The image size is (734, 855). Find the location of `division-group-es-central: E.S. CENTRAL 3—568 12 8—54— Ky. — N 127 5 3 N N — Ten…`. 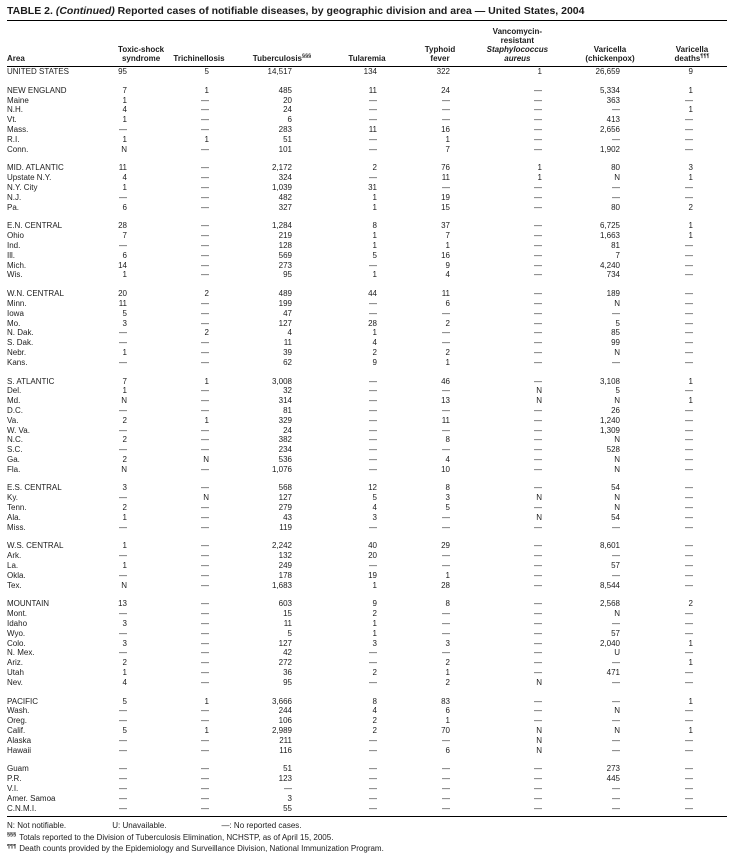

division-group-es-central: E.S. CENTRAL 3—568 12 8—54— Ky. — N 127 5 3 N N — Ten… is located at coordinates (367, 503).